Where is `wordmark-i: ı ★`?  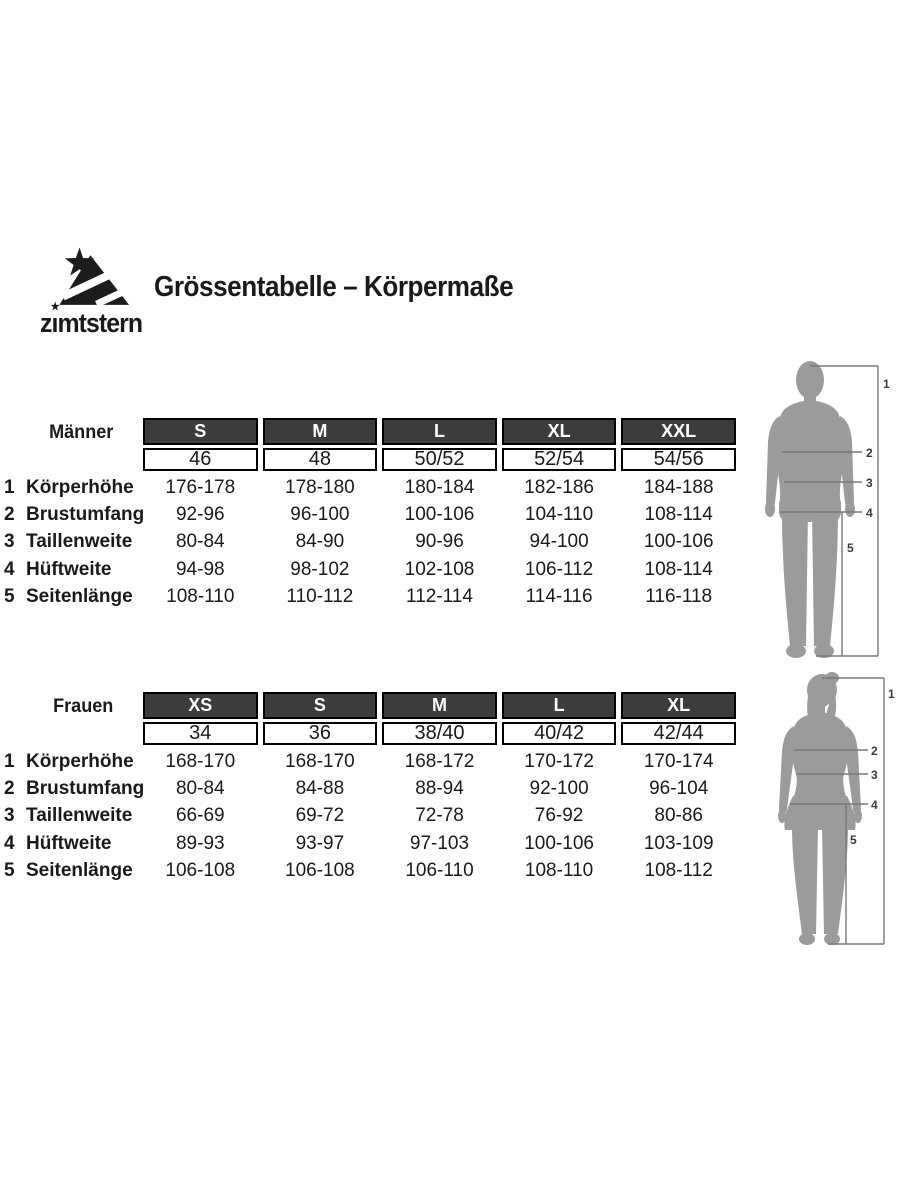
wordmark-i: ı ★ is located at coordinates (55, 320).